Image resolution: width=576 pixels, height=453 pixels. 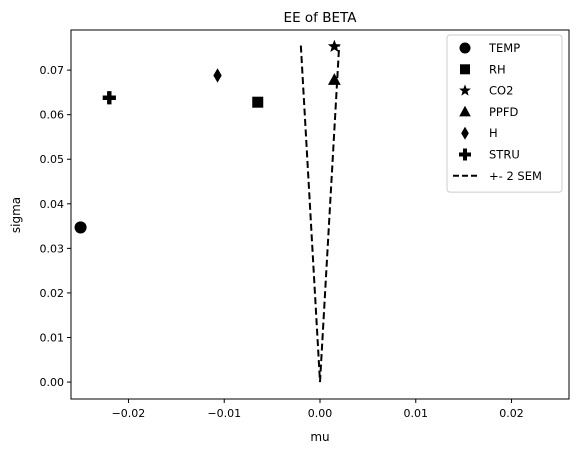 What do you see at coordinates (501, 91) in the screenshot?
I see `legend-label: CO2` at bounding box center [501, 91].